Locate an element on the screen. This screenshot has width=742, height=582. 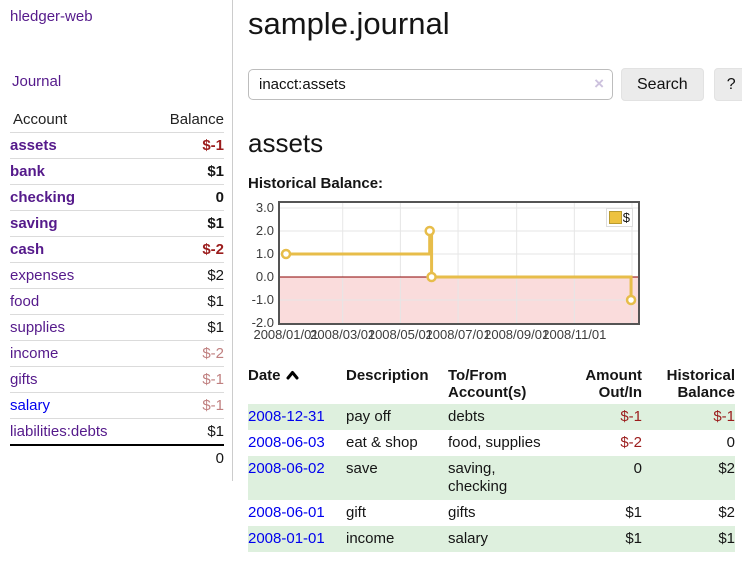
register-header-date: Date is located at coordinates (297, 384).